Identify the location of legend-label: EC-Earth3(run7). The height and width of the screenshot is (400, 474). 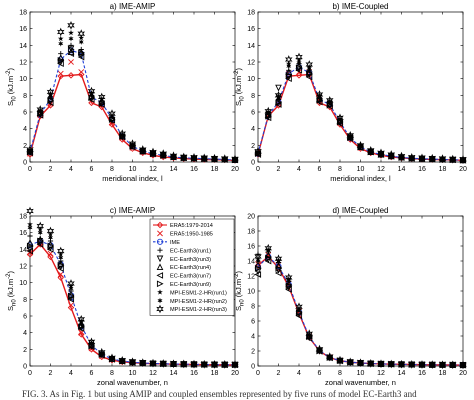
(190, 277).